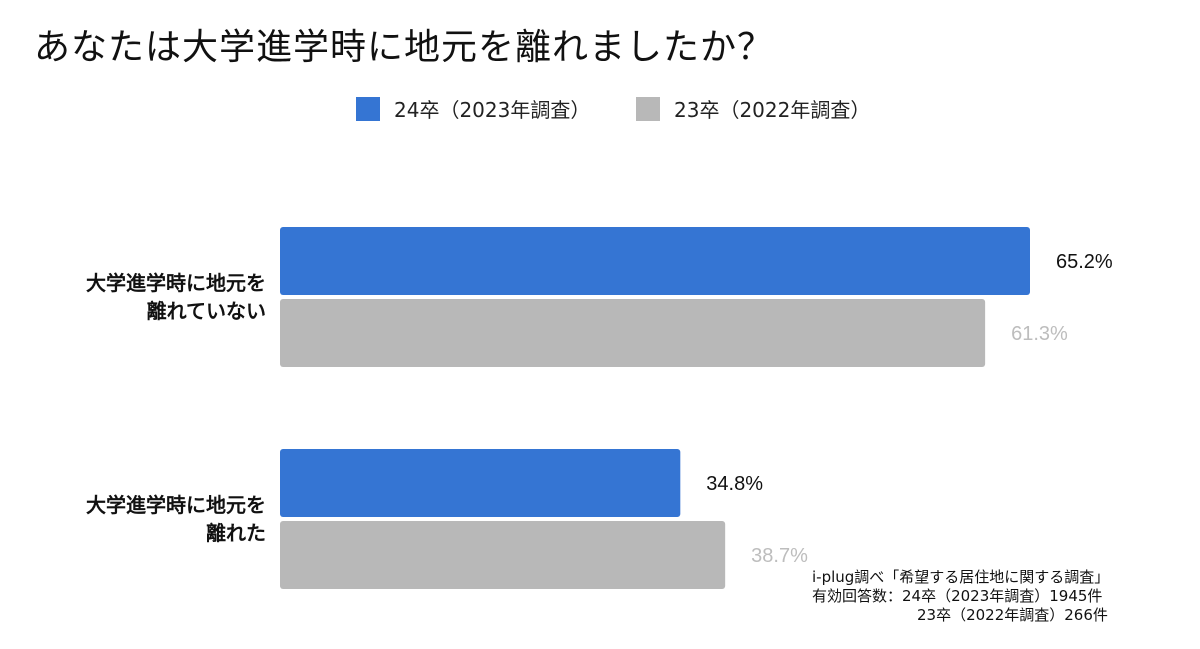  I want to click on legend-label-2023: 23卒（2022年調査）, so click(772, 110).